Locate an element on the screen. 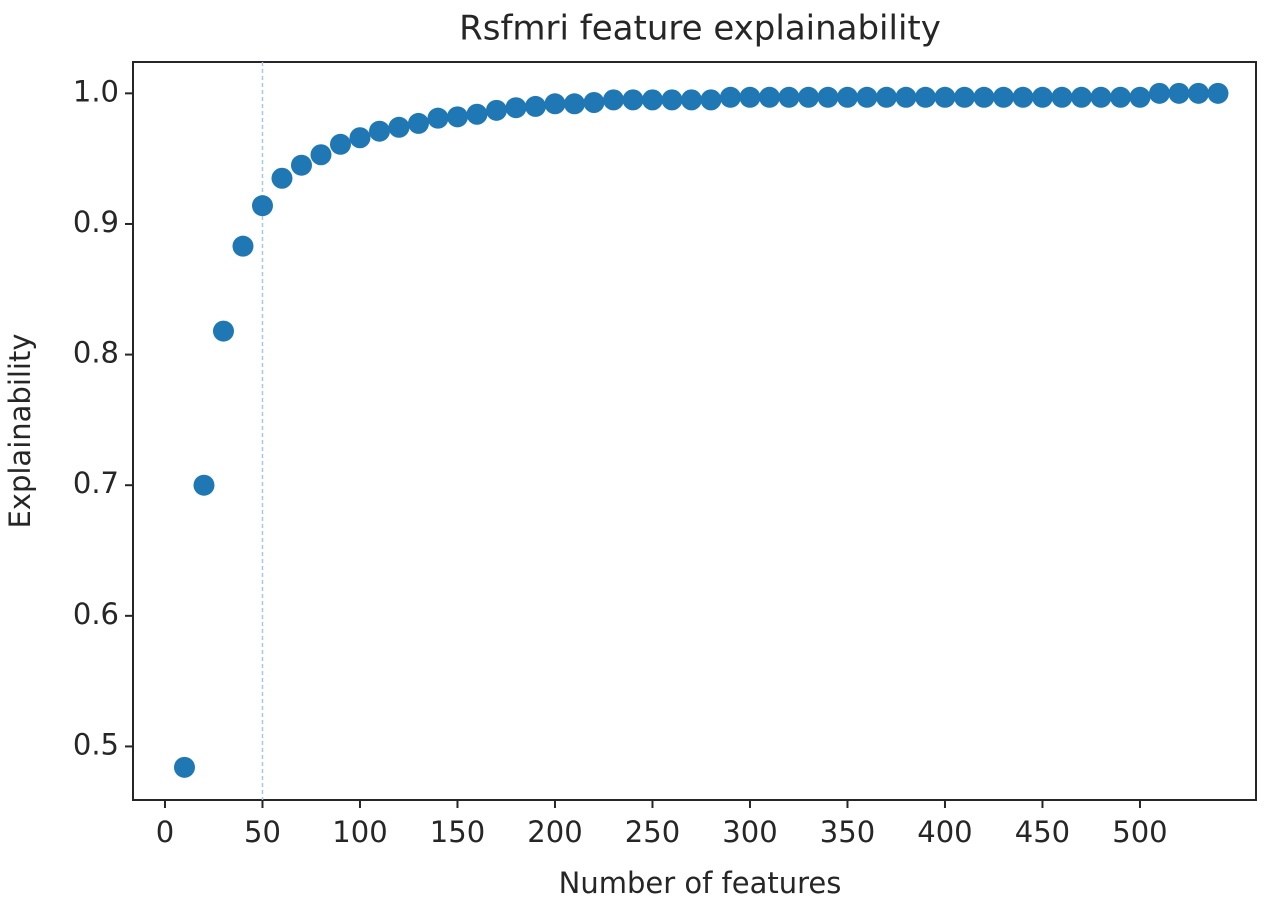 The height and width of the screenshot is (905, 1280). x-tick-label: 150 is located at coordinates (457, 832).